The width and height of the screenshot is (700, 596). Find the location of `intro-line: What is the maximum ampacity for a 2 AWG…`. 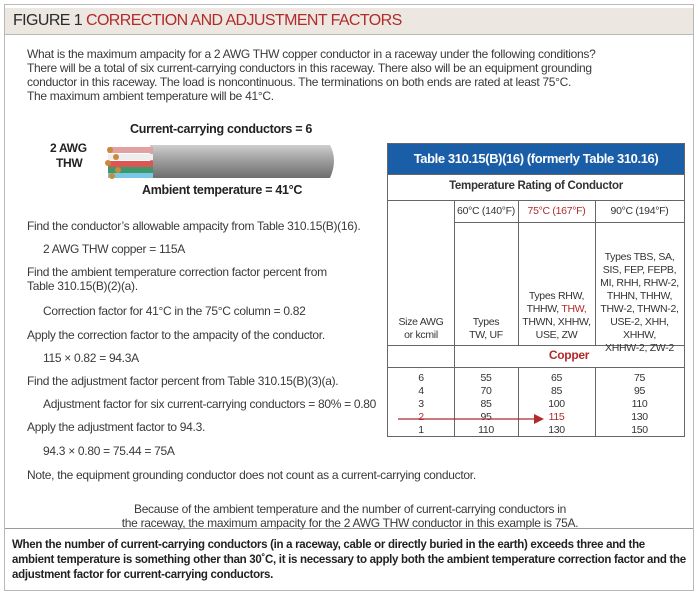

intro-line: What is the maximum ampacity for a 2 AWG… is located at coordinates (311, 54).